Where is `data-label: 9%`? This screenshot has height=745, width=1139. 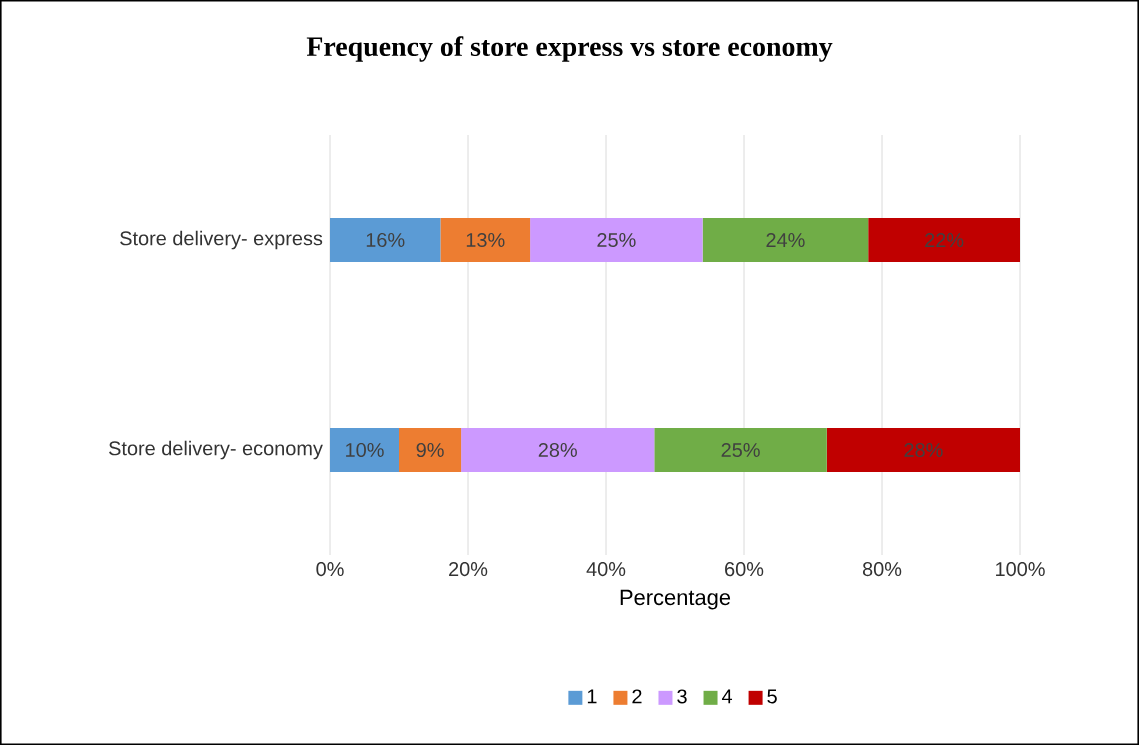
data-label: 9% is located at coordinates (430, 450).